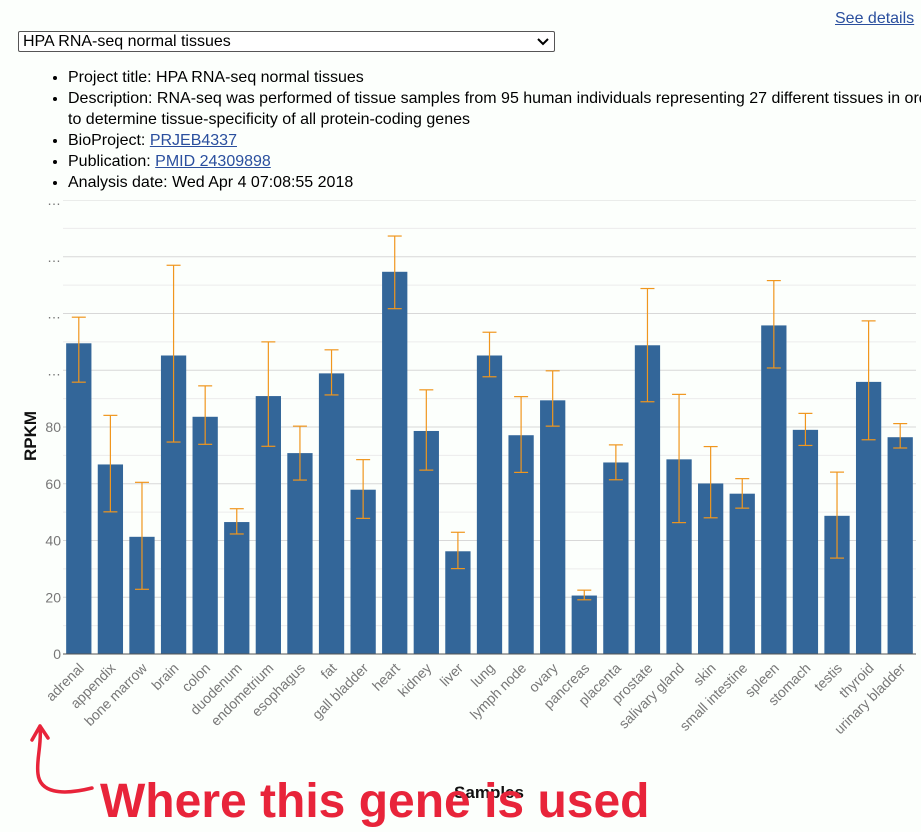  Describe the element at coordinates (53, 484) in the screenshot. I see `y-tick-label: 60` at that location.